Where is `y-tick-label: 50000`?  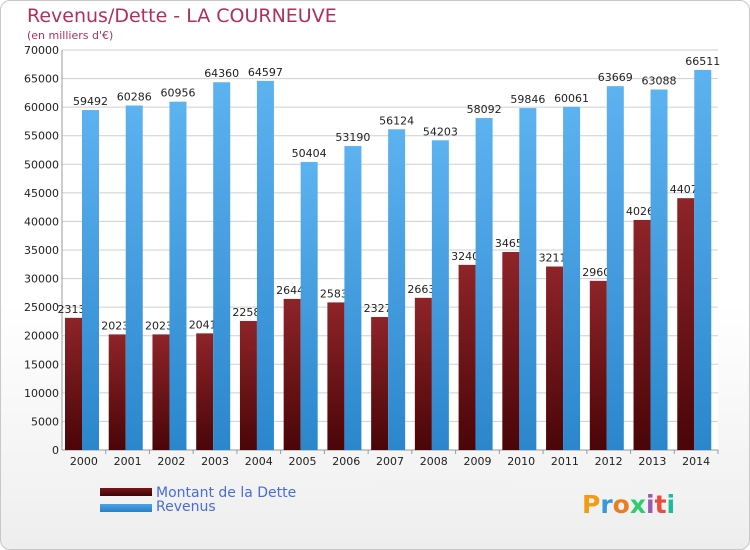 y-tick-label: 50000 is located at coordinates (41, 164).